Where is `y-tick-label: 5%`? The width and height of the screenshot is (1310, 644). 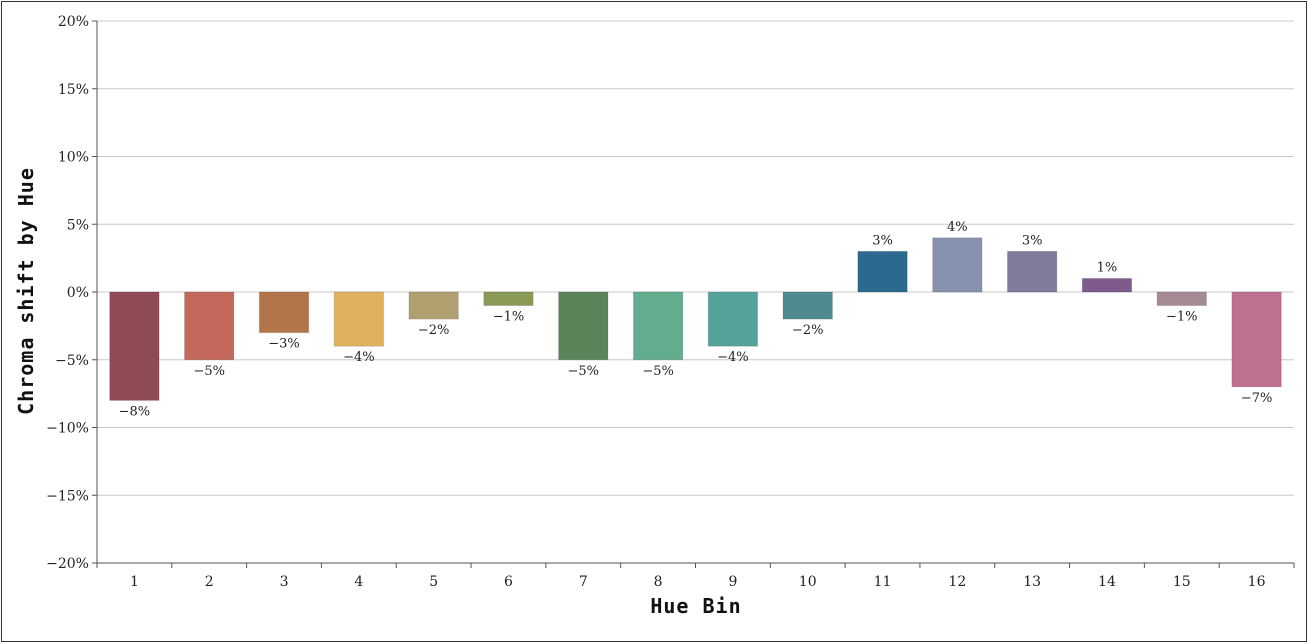 y-tick-label: 5% is located at coordinates (78, 225).